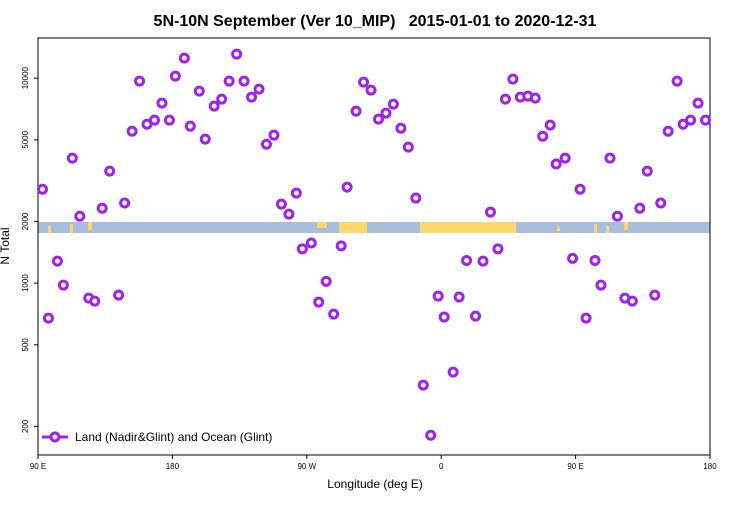 The width and height of the screenshot is (750, 505). What do you see at coordinates (6, 245) in the screenshot?
I see `y-axis-label: N Total` at bounding box center [6, 245].